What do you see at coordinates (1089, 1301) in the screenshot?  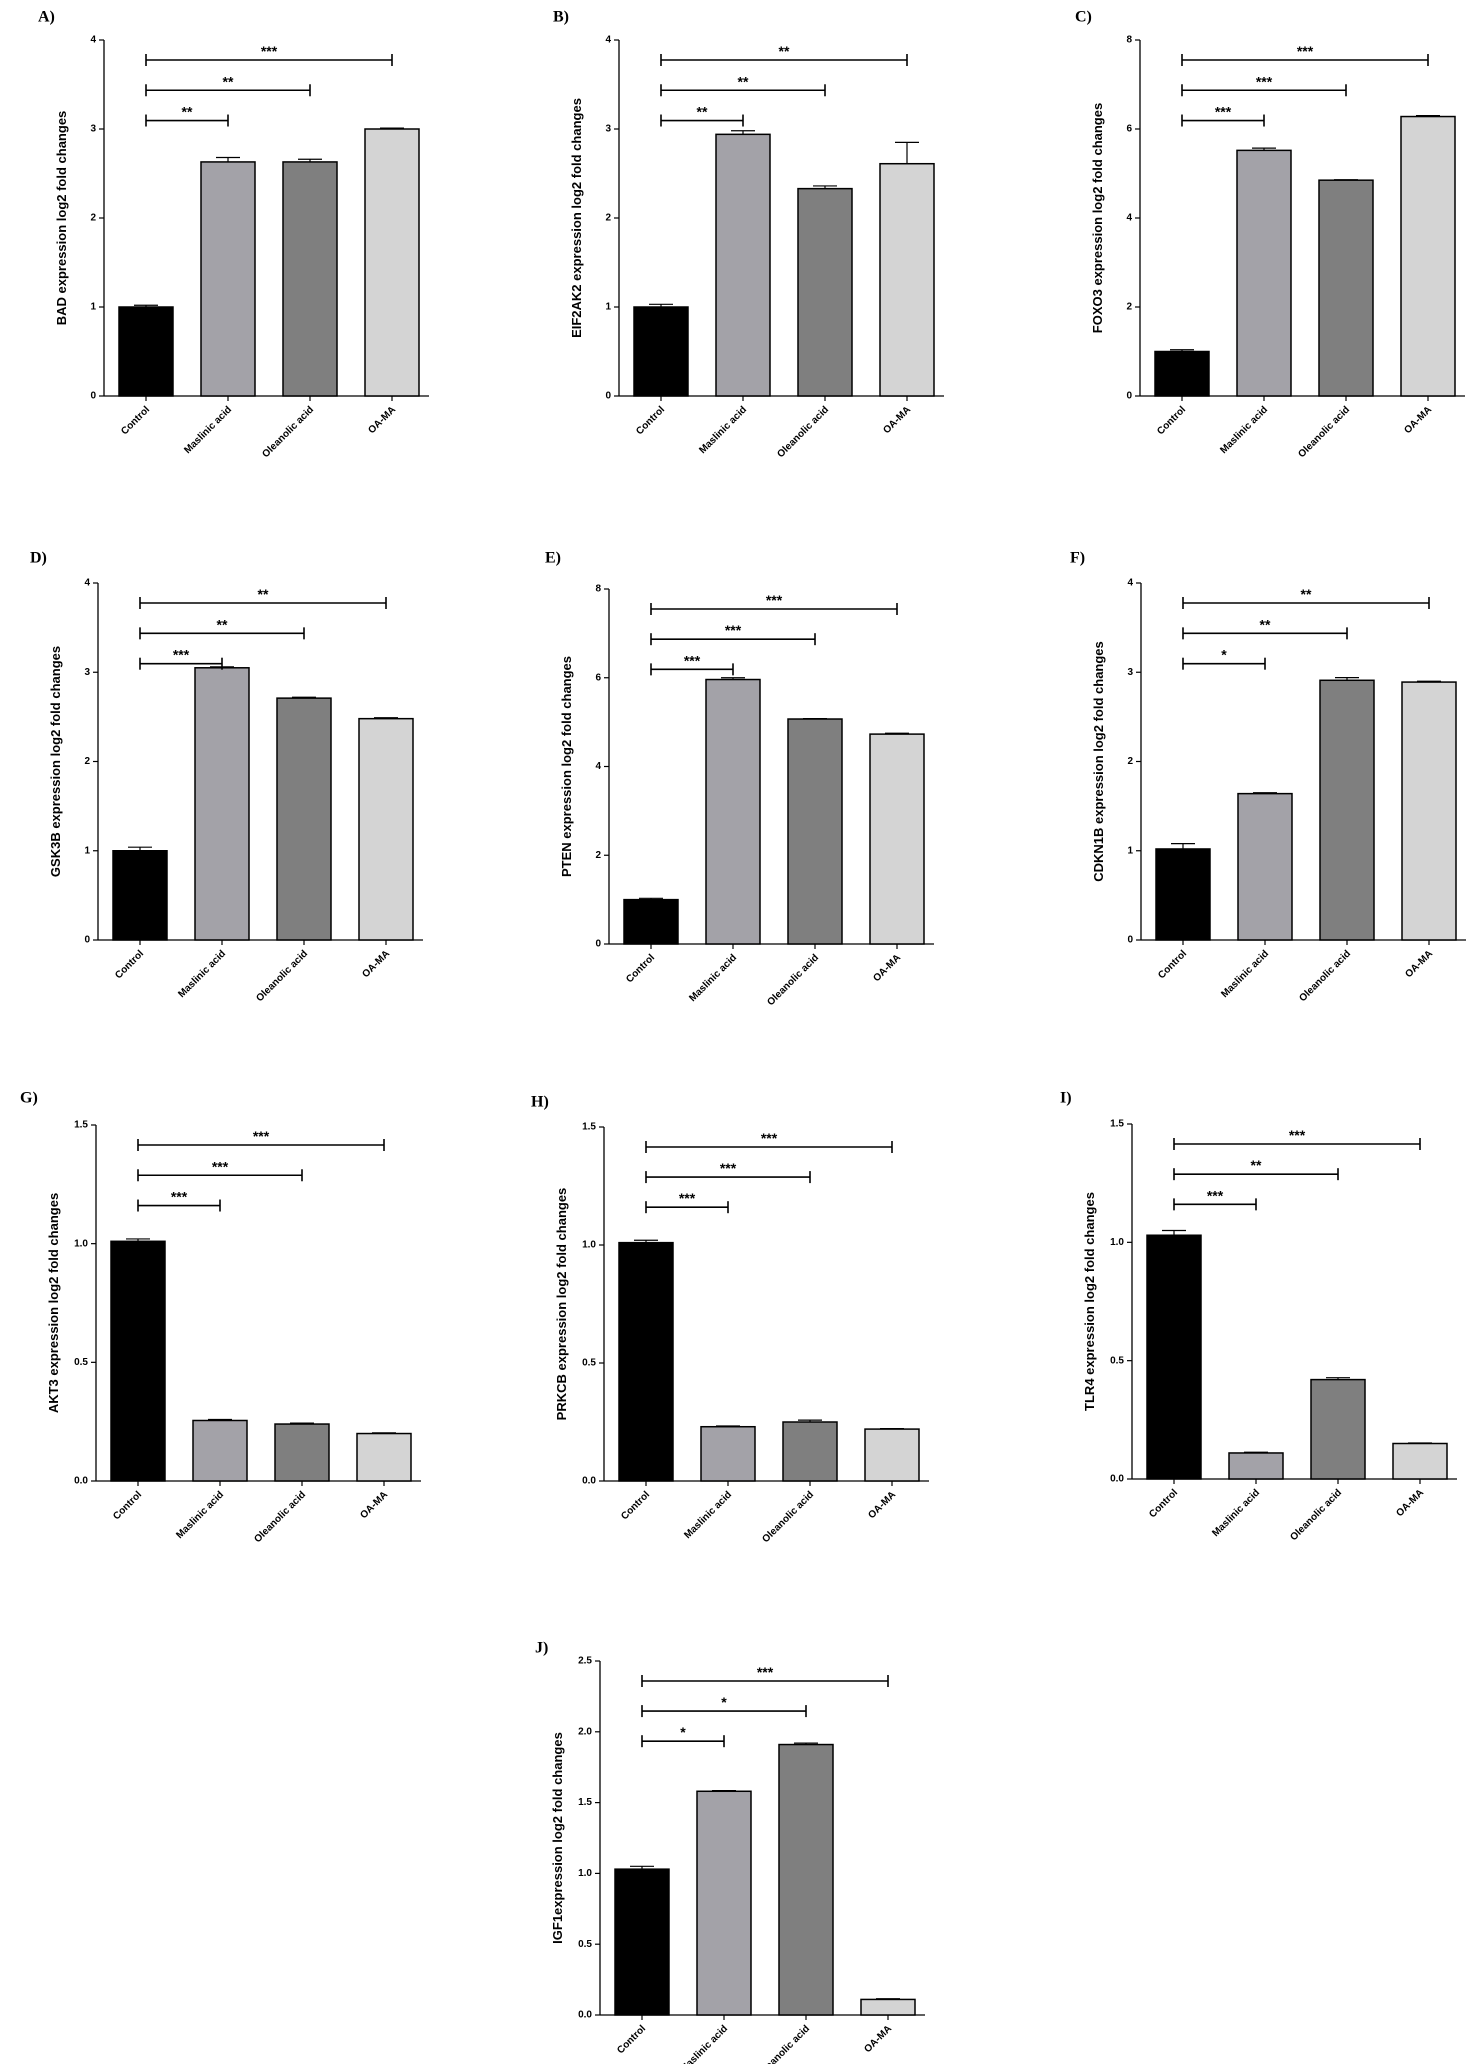 I see `y-axis-title: TLR4 expression log2 fold changes` at bounding box center [1089, 1301].